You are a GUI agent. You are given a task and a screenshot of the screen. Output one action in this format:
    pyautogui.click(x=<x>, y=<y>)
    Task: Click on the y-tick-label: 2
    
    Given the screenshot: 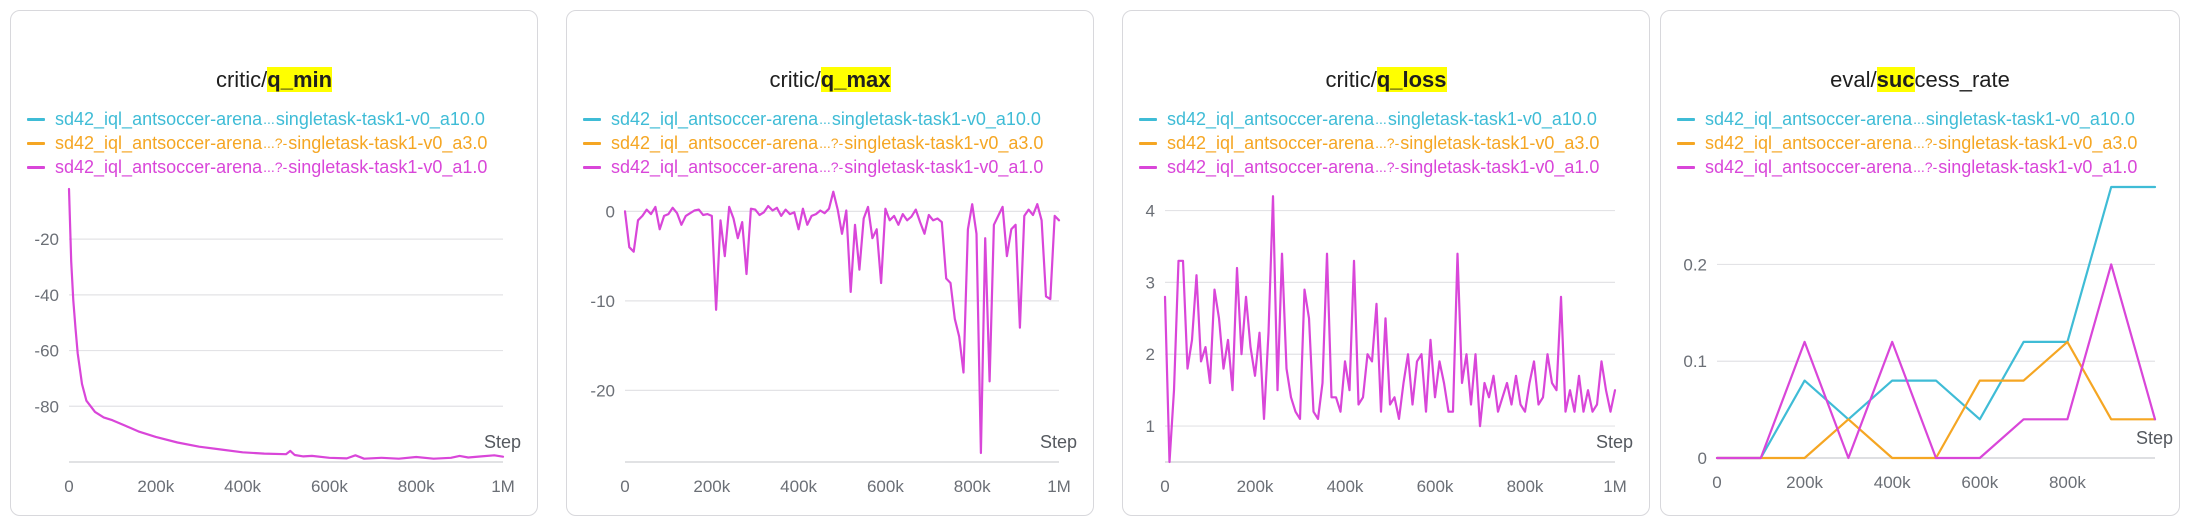 What is the action you would take?
    pyautogui.click(x=1150, y=354)
    